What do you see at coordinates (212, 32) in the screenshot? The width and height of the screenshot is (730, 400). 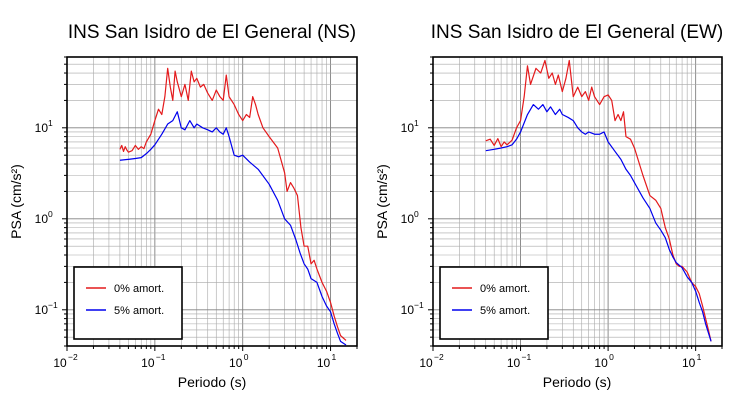 I see `chart-title: INS San Isidro de El General (NS)` at bounding box center [212, 32].